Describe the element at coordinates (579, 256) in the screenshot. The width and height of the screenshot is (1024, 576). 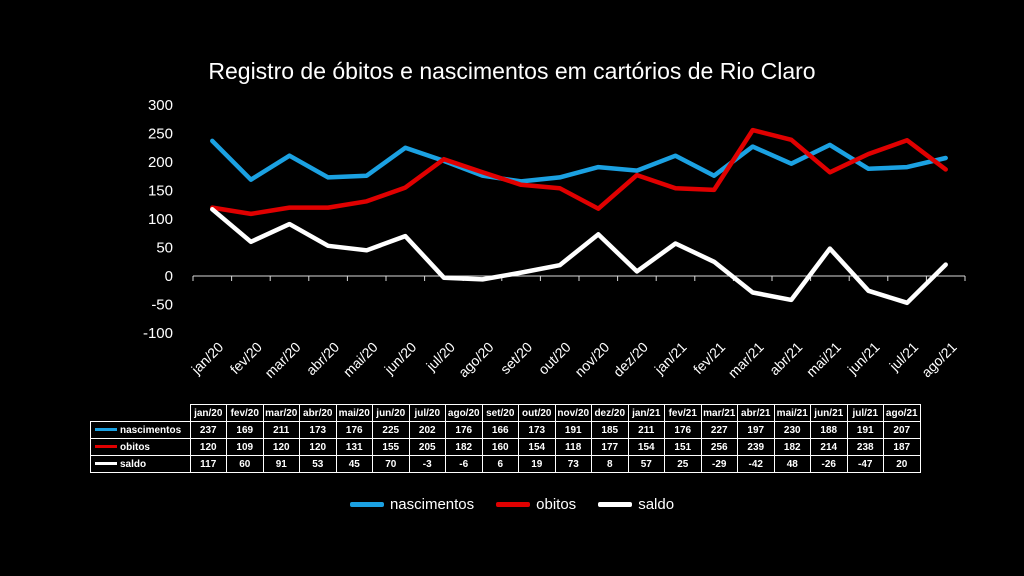
I see `series-line-saldo` at that location.